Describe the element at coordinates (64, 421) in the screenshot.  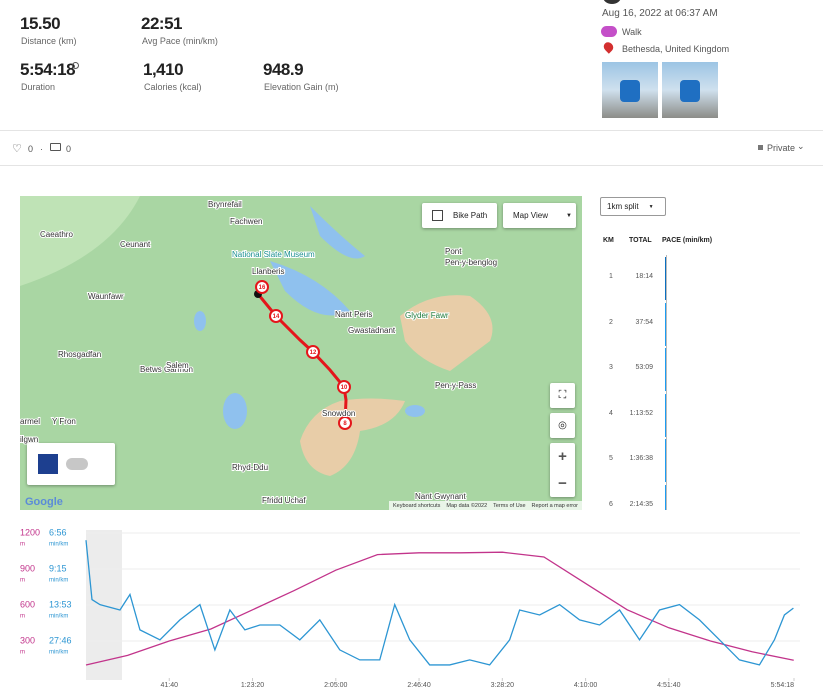
I see `place-label: Y Fron` at that location.